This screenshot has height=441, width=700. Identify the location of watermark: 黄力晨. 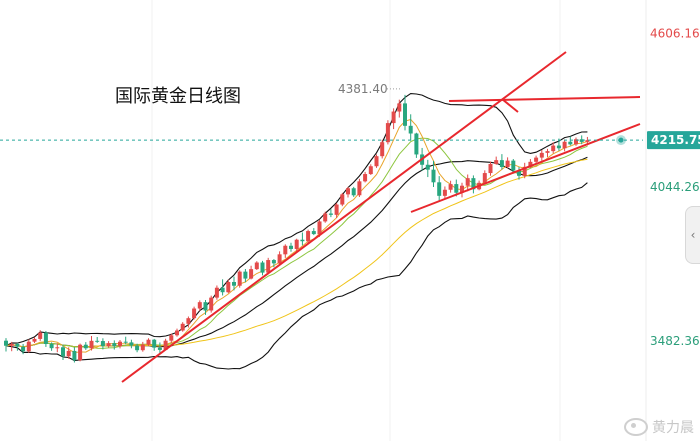
(659, 427).